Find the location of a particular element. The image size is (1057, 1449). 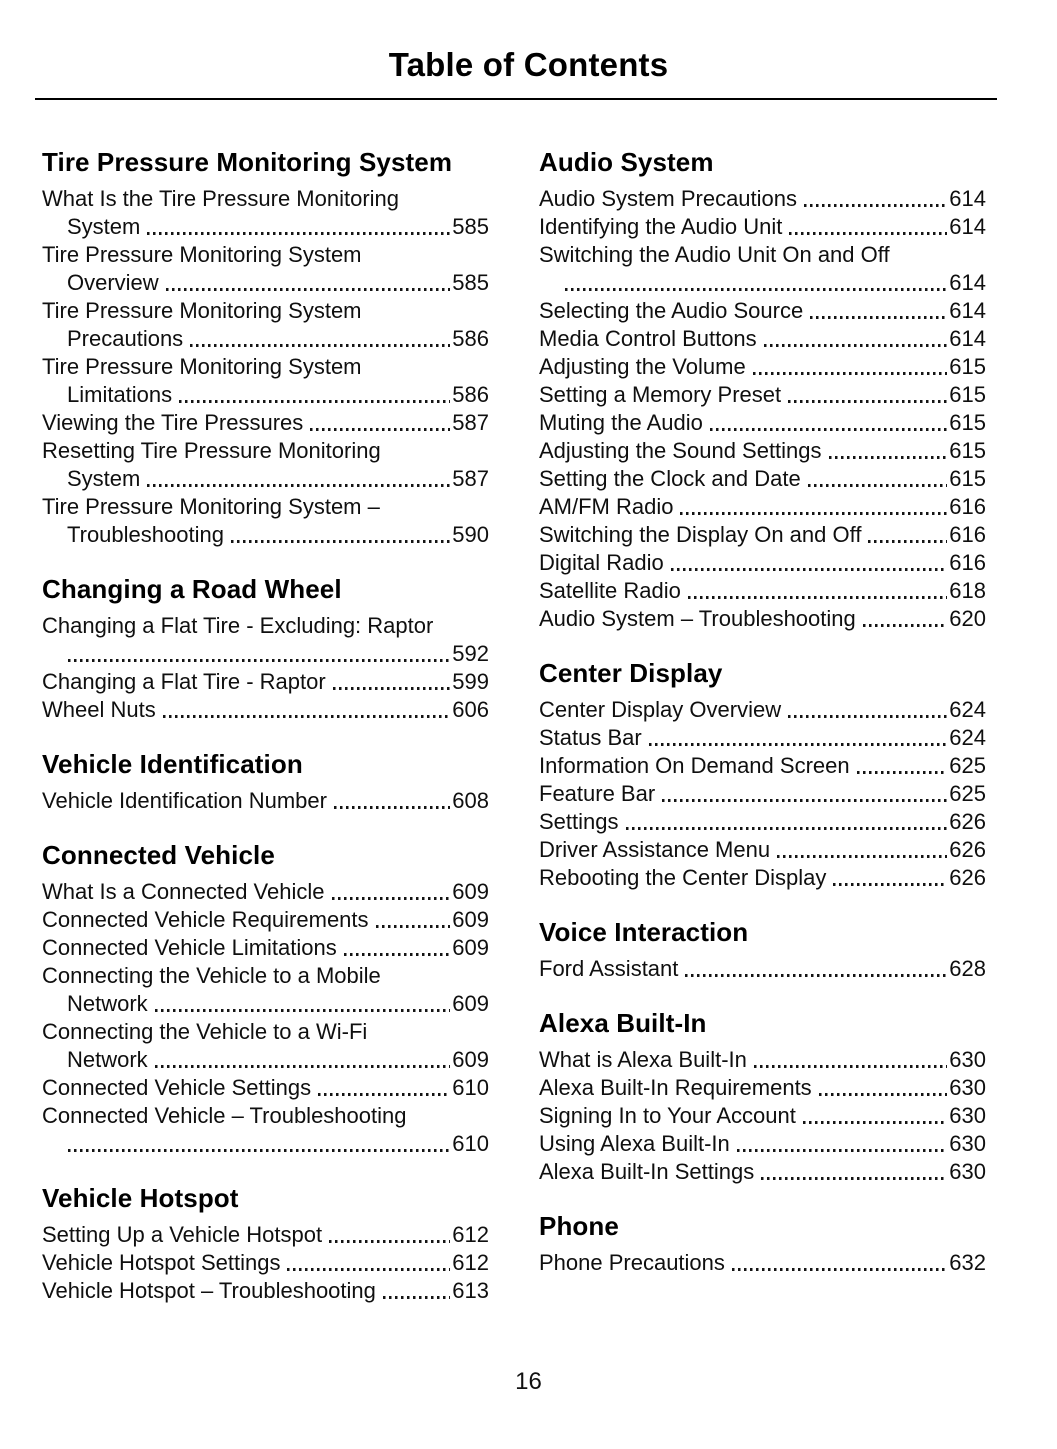

entry-page-number: 585 is located at coordinates (470, 226).